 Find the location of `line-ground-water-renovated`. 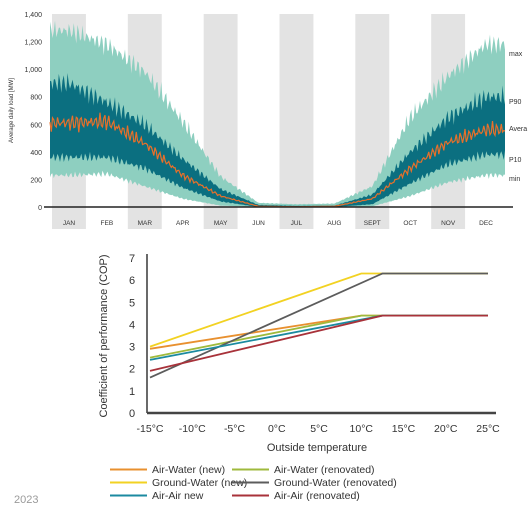

line-ground-water-renovated is located at coordinates (318, 325).